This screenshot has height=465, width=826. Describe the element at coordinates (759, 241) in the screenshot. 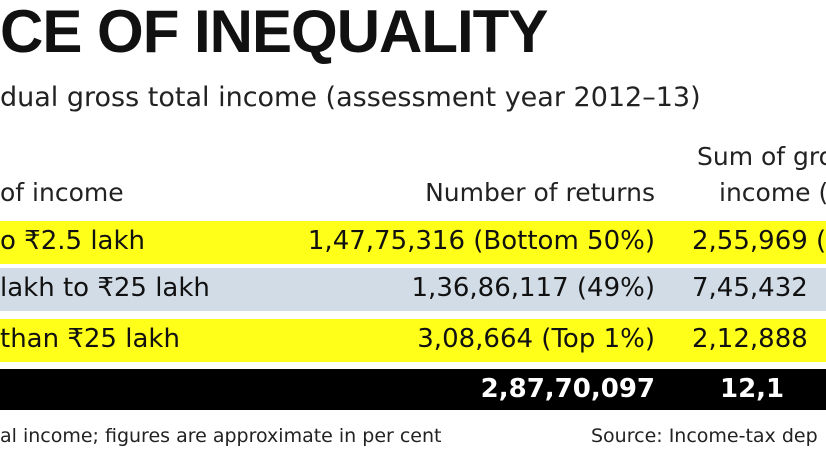

I see `sum-cell: 2,55,969 (2` at that location.